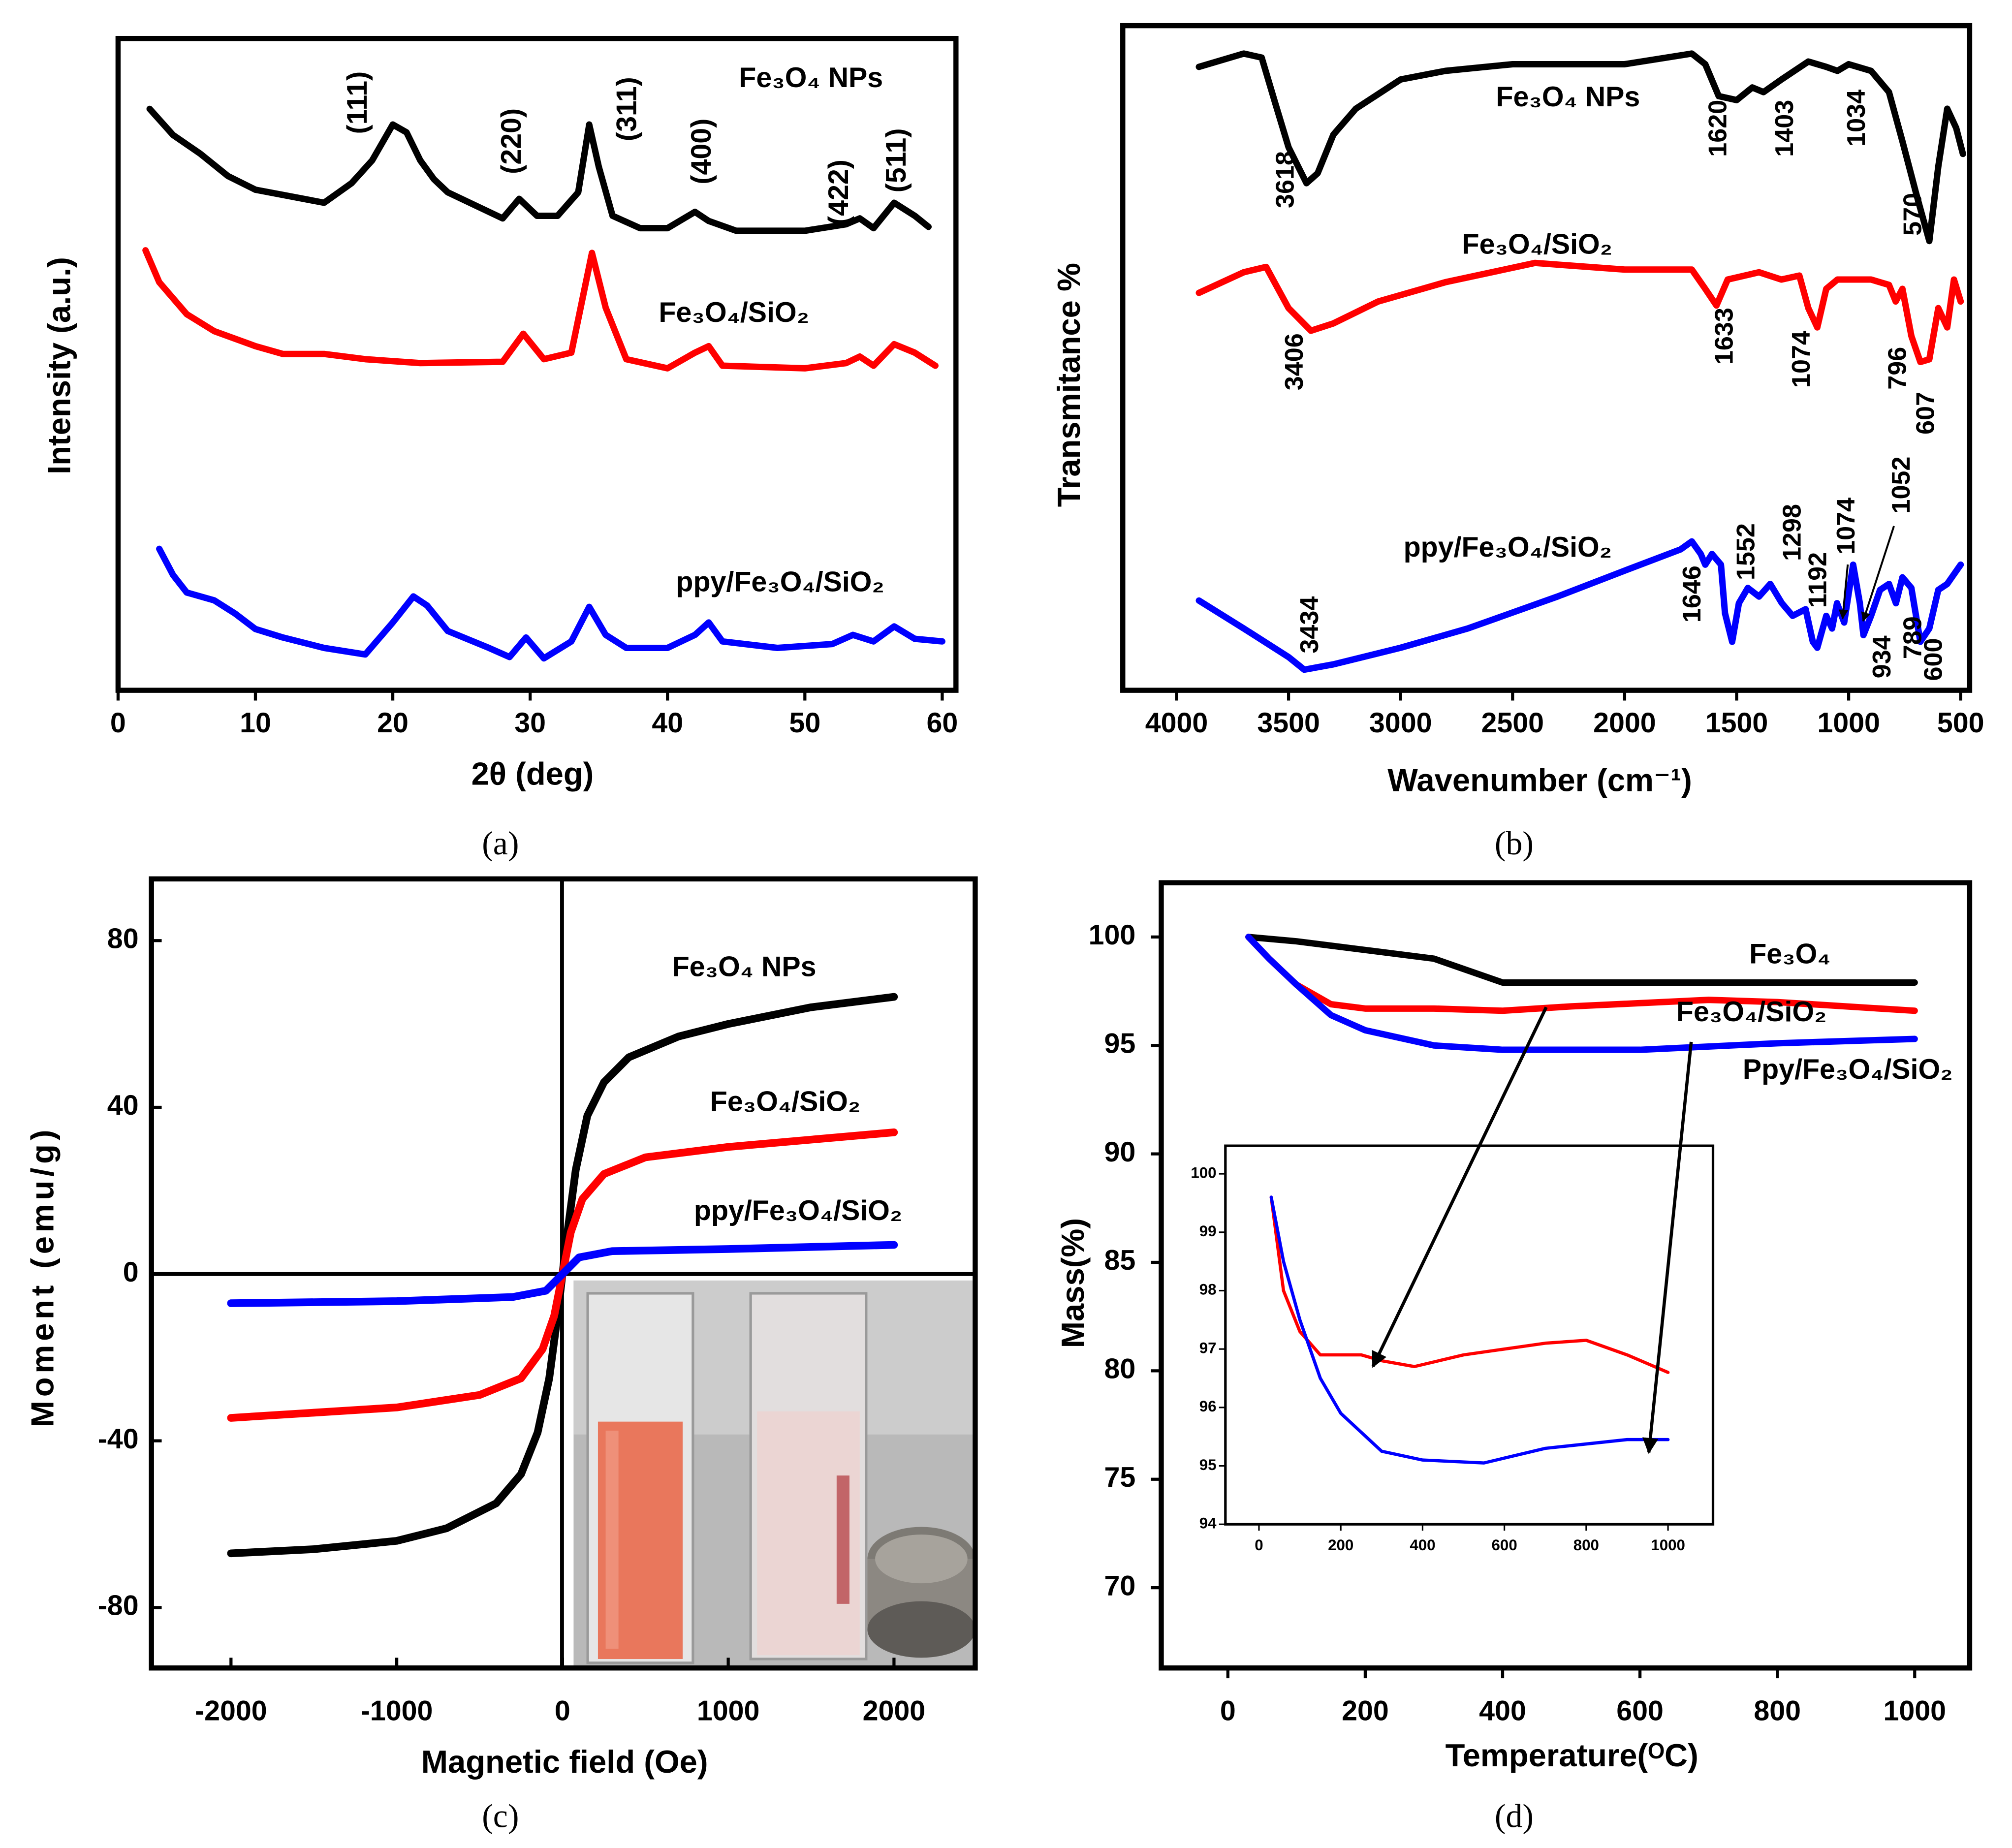 This screenshot has width=2012, height=1848. What do you see at coordinates (512, 141) in the screenshot?
I see `peak-annotation: (220)` at bounding box center [512, 141].